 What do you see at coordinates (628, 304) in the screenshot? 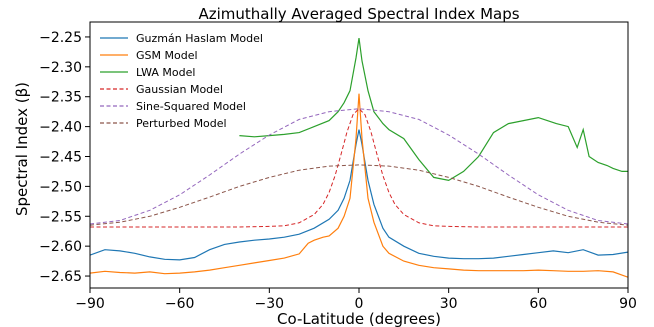
I see `x-tick-label: 90` at bounding box center [628, 304].